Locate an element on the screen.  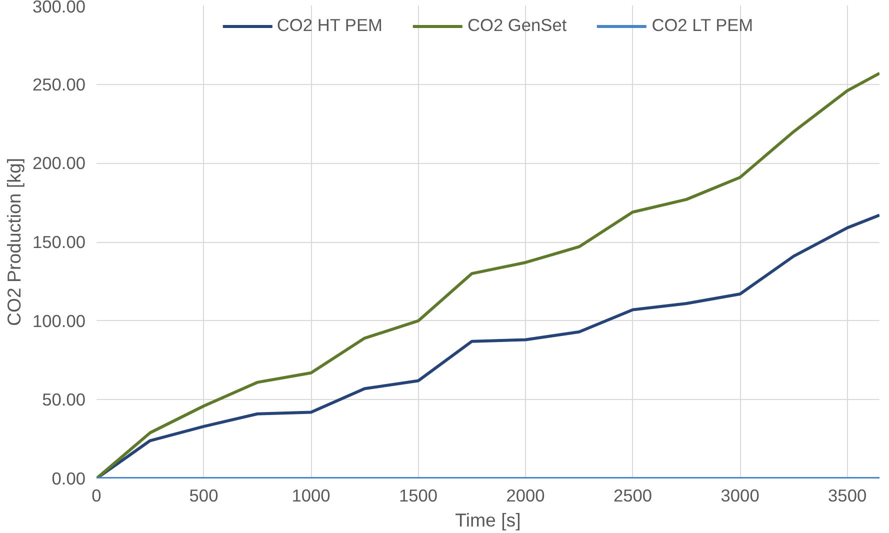
x-axis-title: Time [s] is located at coordinates (488, 520).